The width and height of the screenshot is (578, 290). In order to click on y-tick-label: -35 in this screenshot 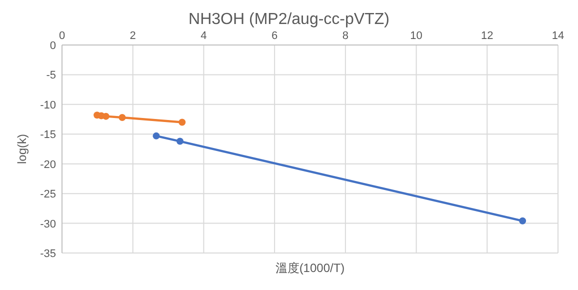, I will do `click(48, 254)`.